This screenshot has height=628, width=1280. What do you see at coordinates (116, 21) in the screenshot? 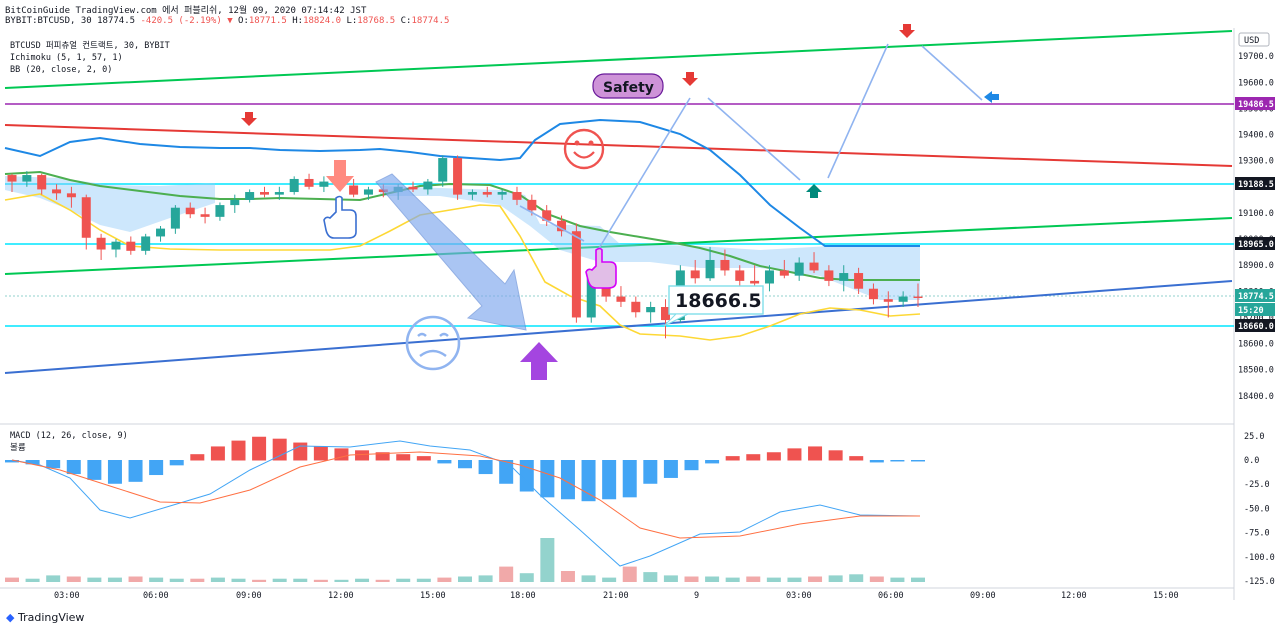
I see `last-price: 18774.5` at bounding box center [116, 21].